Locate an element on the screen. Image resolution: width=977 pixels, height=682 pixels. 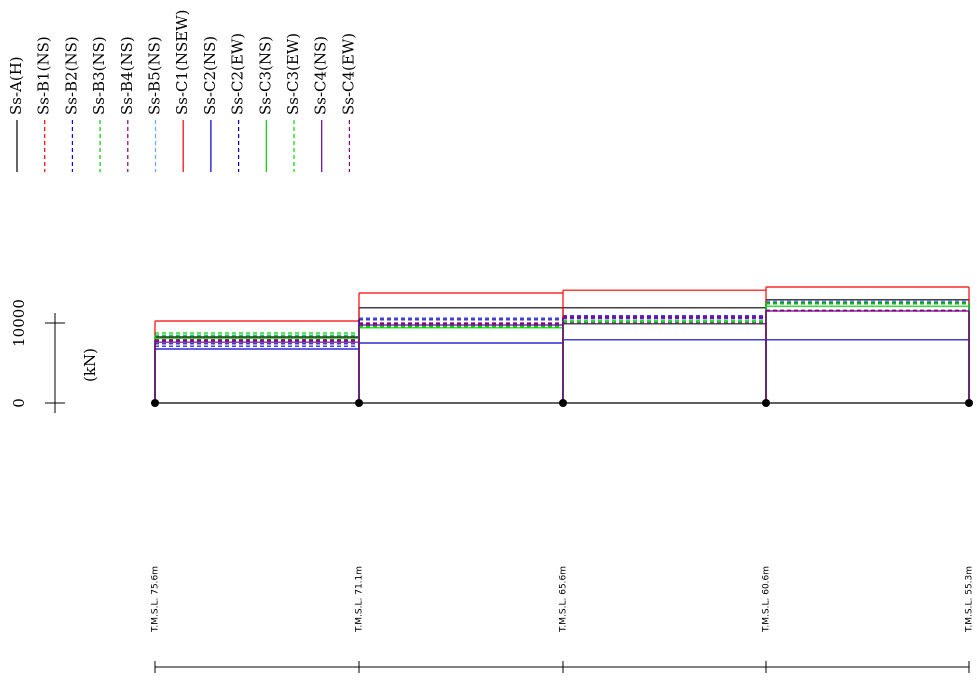
legend-label: Ss-C4(EW) is located at coordinates (348, 74).